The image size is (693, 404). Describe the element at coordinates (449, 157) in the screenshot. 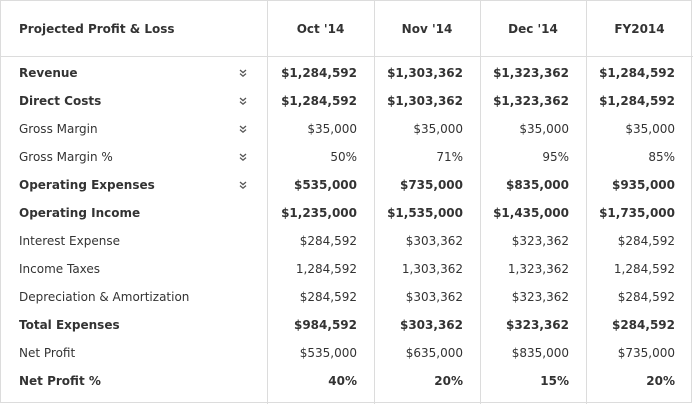

I see `cell-value: 71%` at that location.